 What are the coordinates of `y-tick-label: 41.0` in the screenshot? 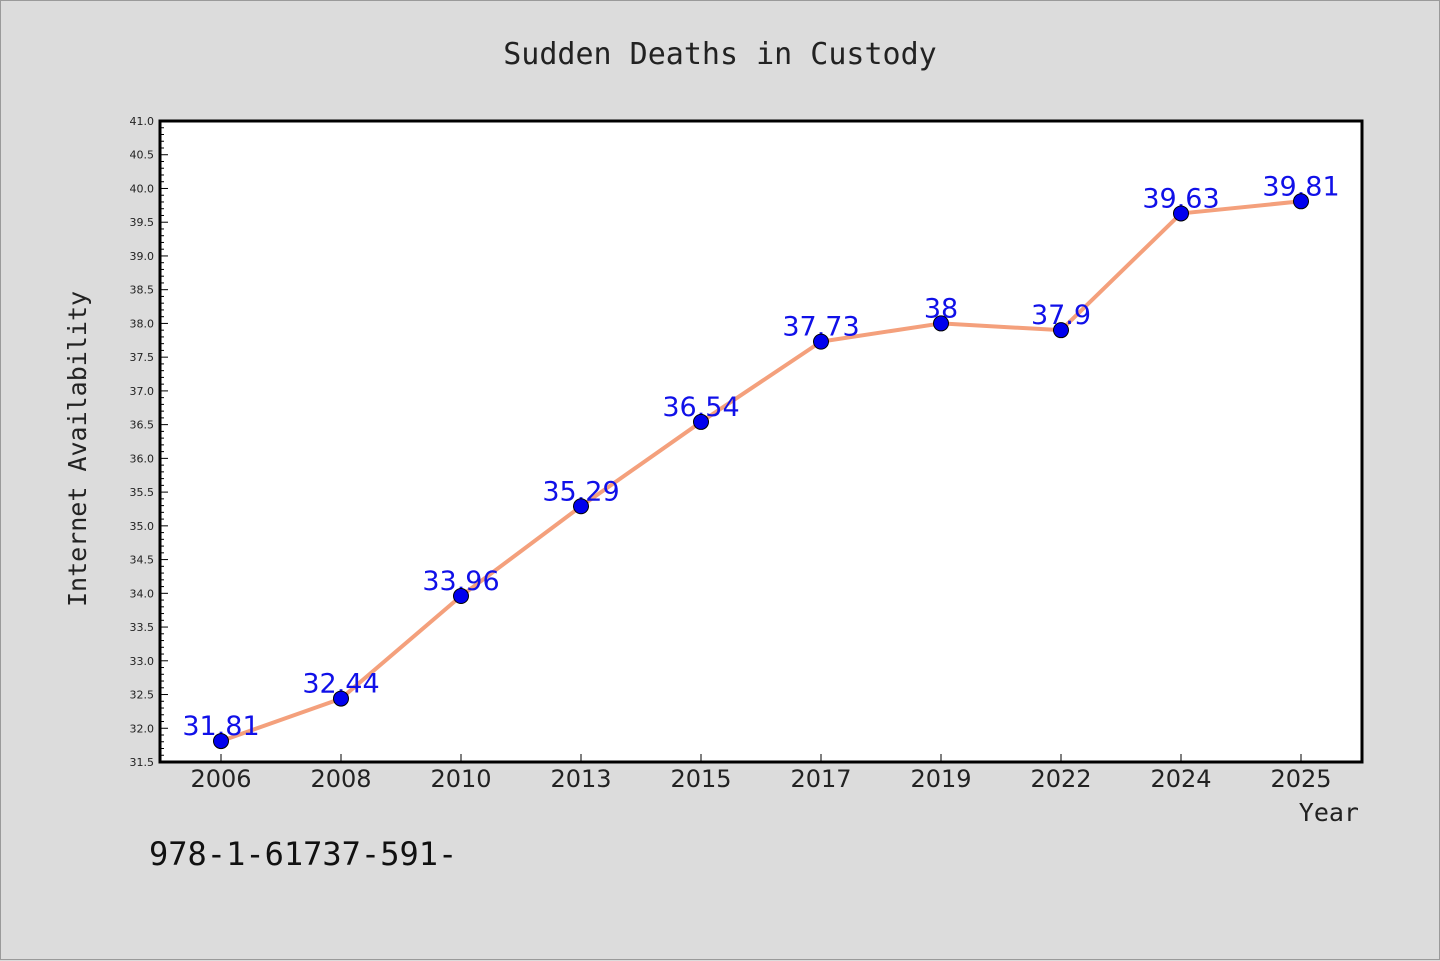 It's located at (142, 121).